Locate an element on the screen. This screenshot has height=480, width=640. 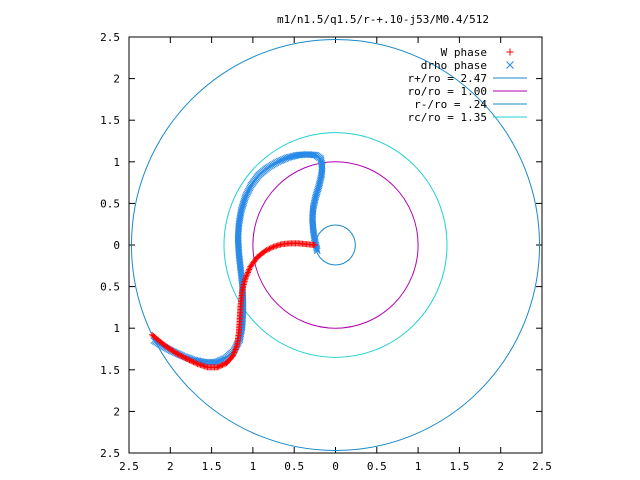
x-tick-label: 0 is located at coordinates (335, 466).